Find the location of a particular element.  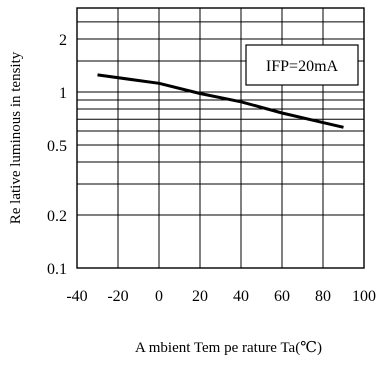

y-tick-label: 1 is located at coordinates (63, 93).